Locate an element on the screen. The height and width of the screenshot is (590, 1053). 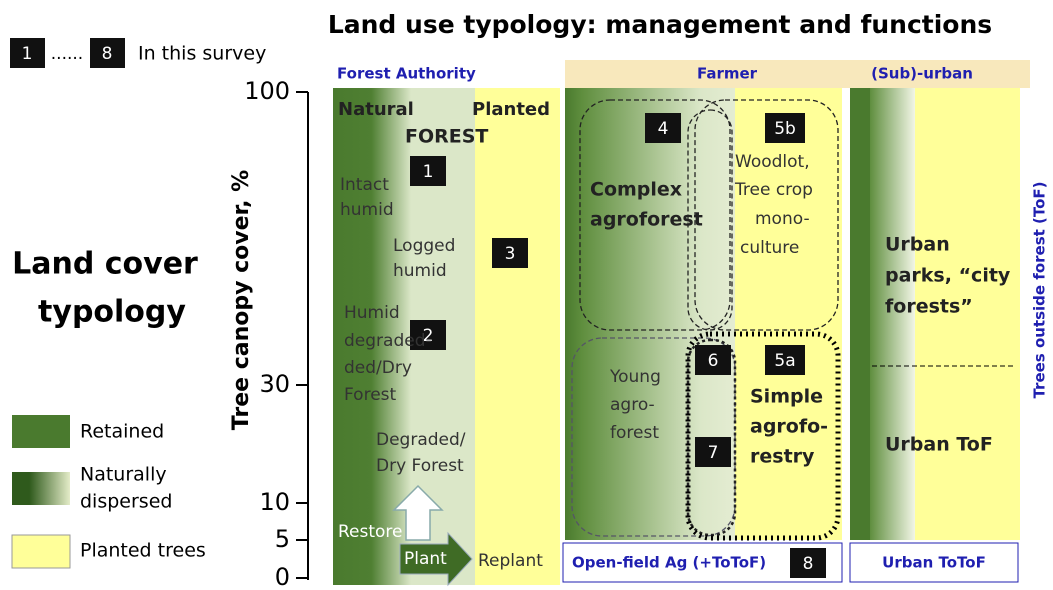
legend-label: dispersed is located at coordinates (126, 502).